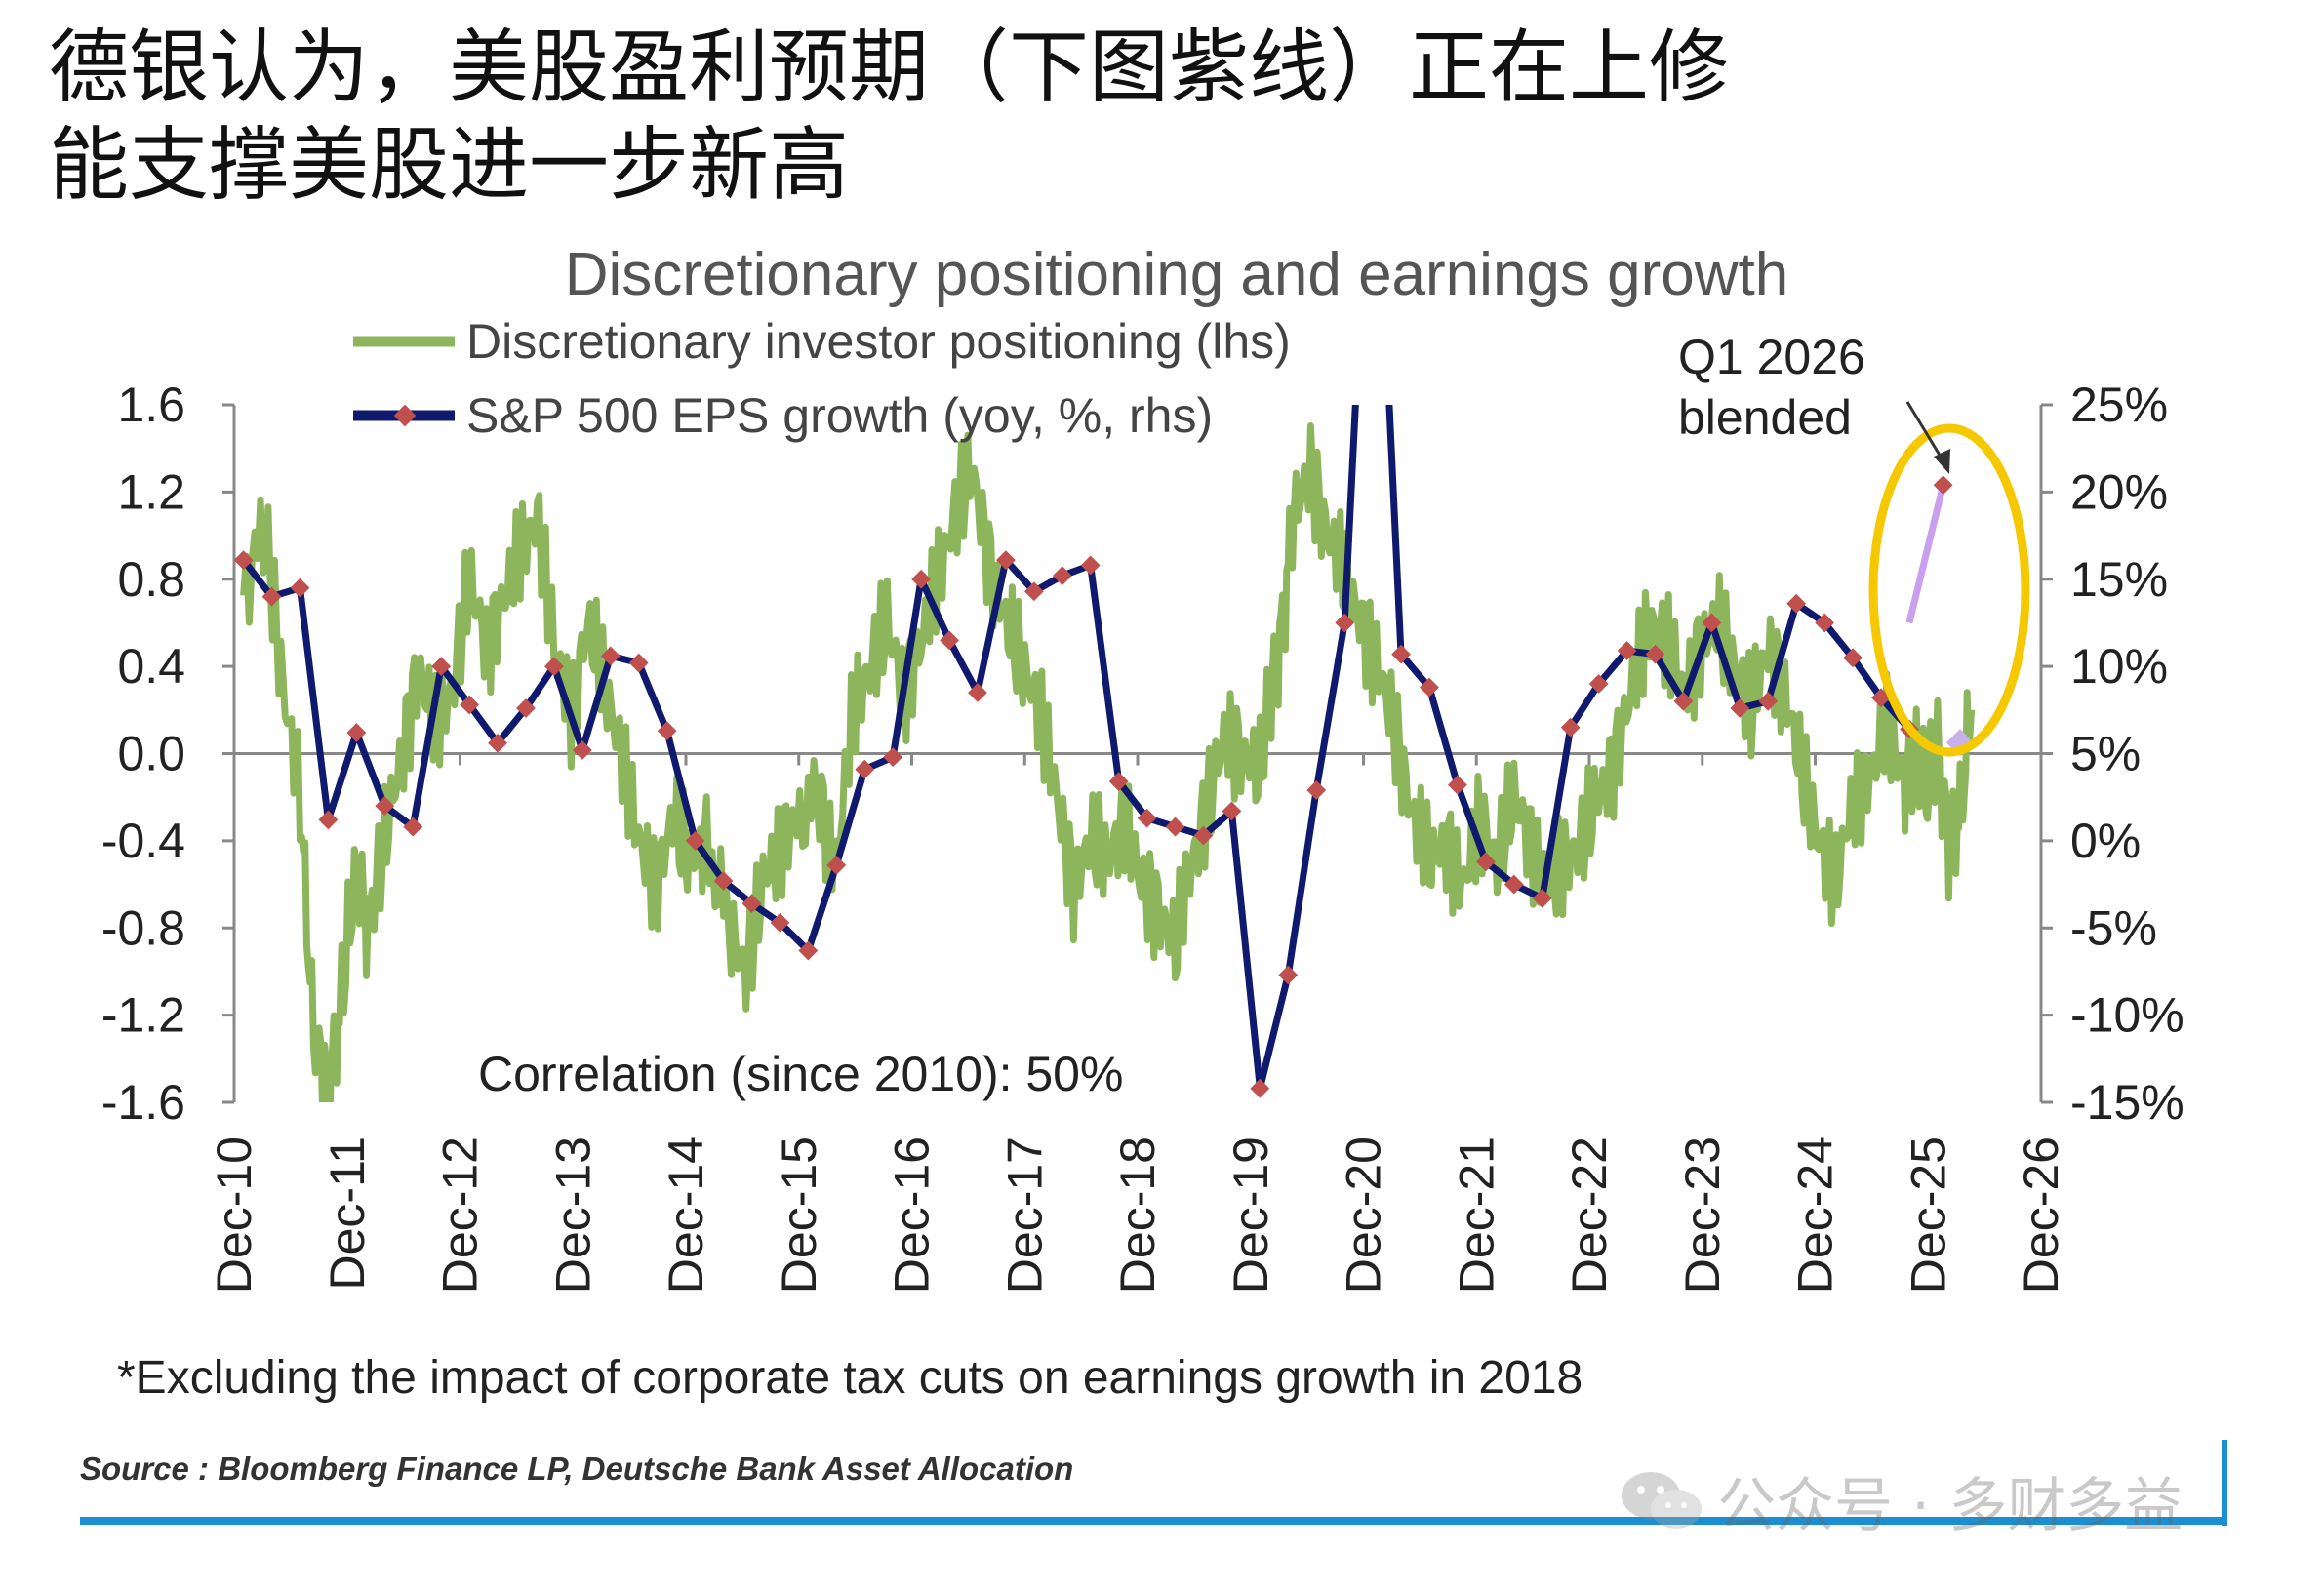 This screenshot has width=2324, height=1594. I want to click on right-tick-label: -15%, so click(2127, 1102).